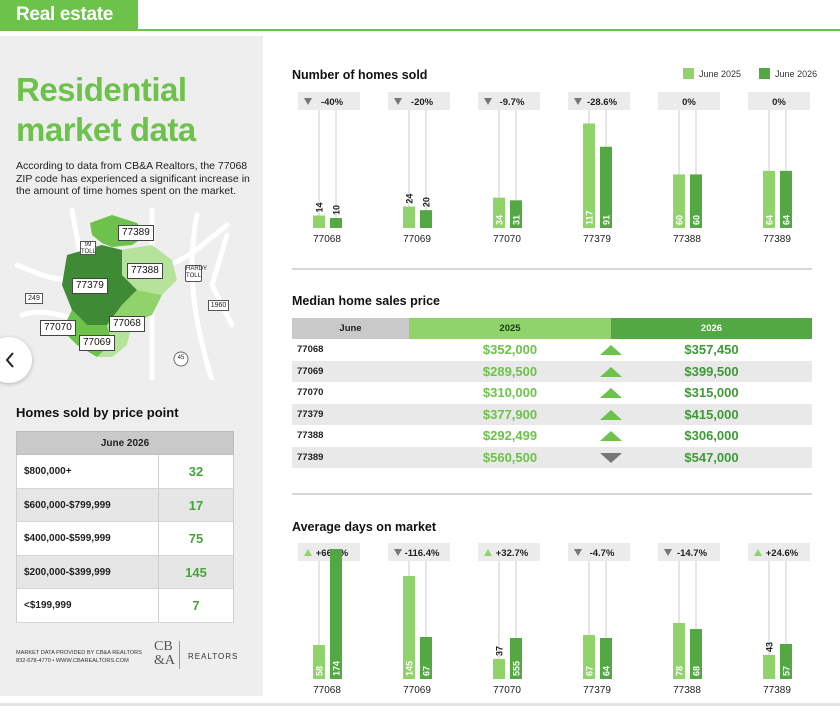 This screenshot has width=840, height=706. Describe the element at coordinates (410, 199) in the screenshot. I see `bar-value-label: 24` at that location.